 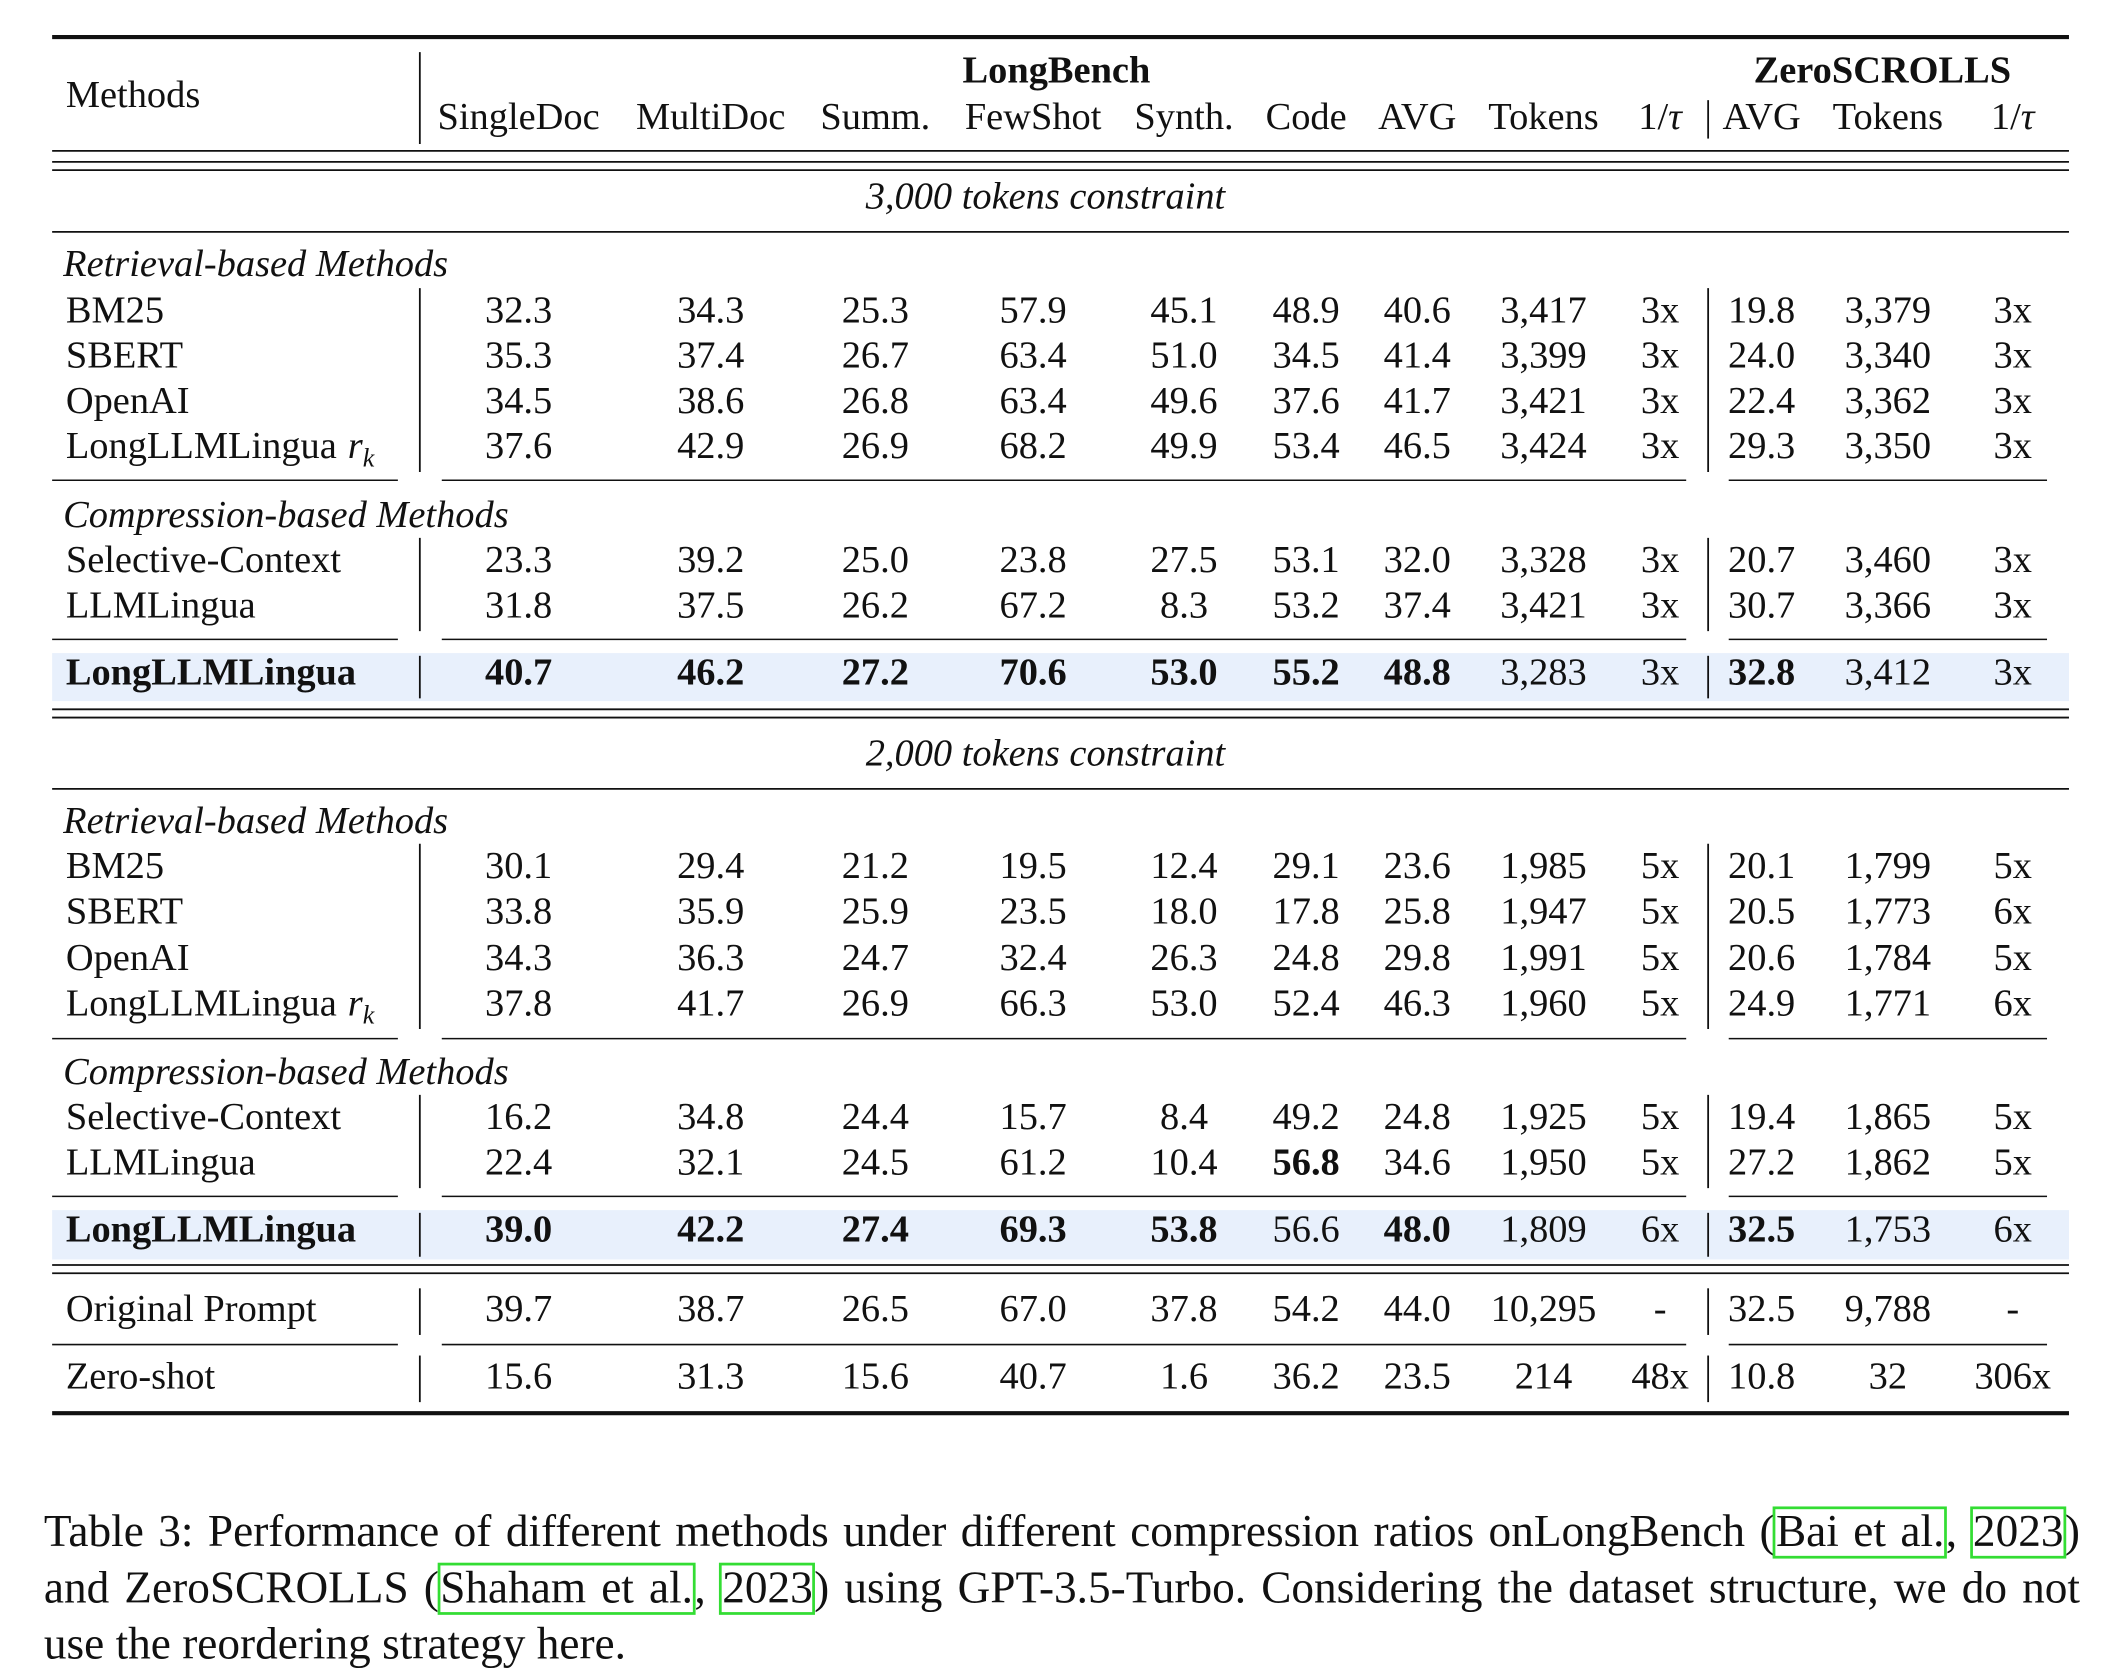 I want to click on citation-author-shaham: Shaham et al., so click(x=566, y=1588).